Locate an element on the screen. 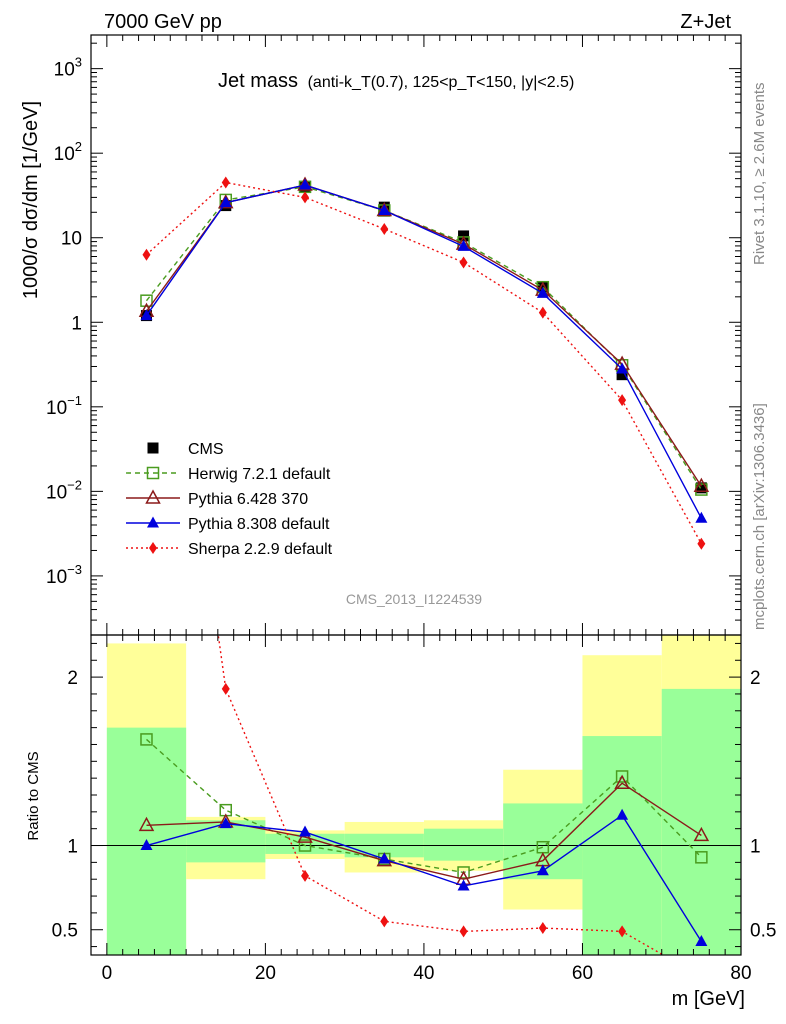 This screenshot has width=786, height=1024. x-tick-label: 60 is located at coordinates (582, 973).